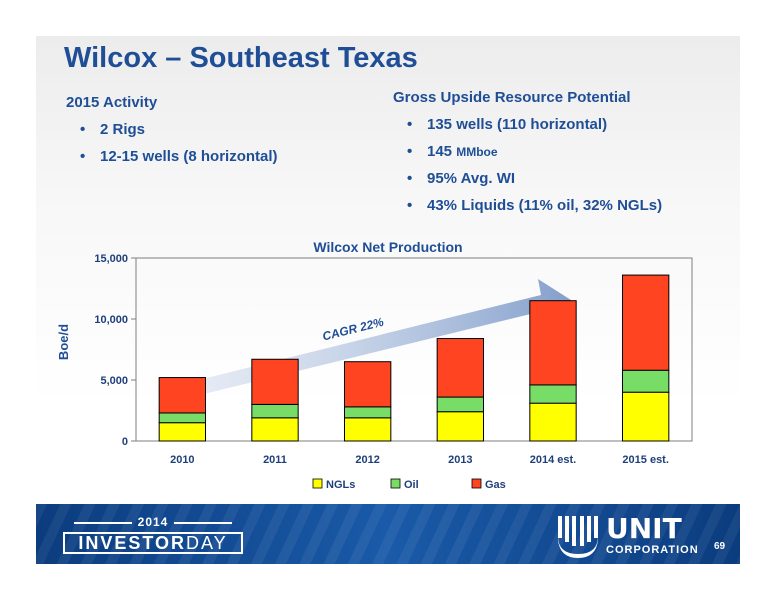 Image resolution: width=776 pixels, height=600 pixels. I want to click on resource-item-unit: MMboe, so click(477, 152).